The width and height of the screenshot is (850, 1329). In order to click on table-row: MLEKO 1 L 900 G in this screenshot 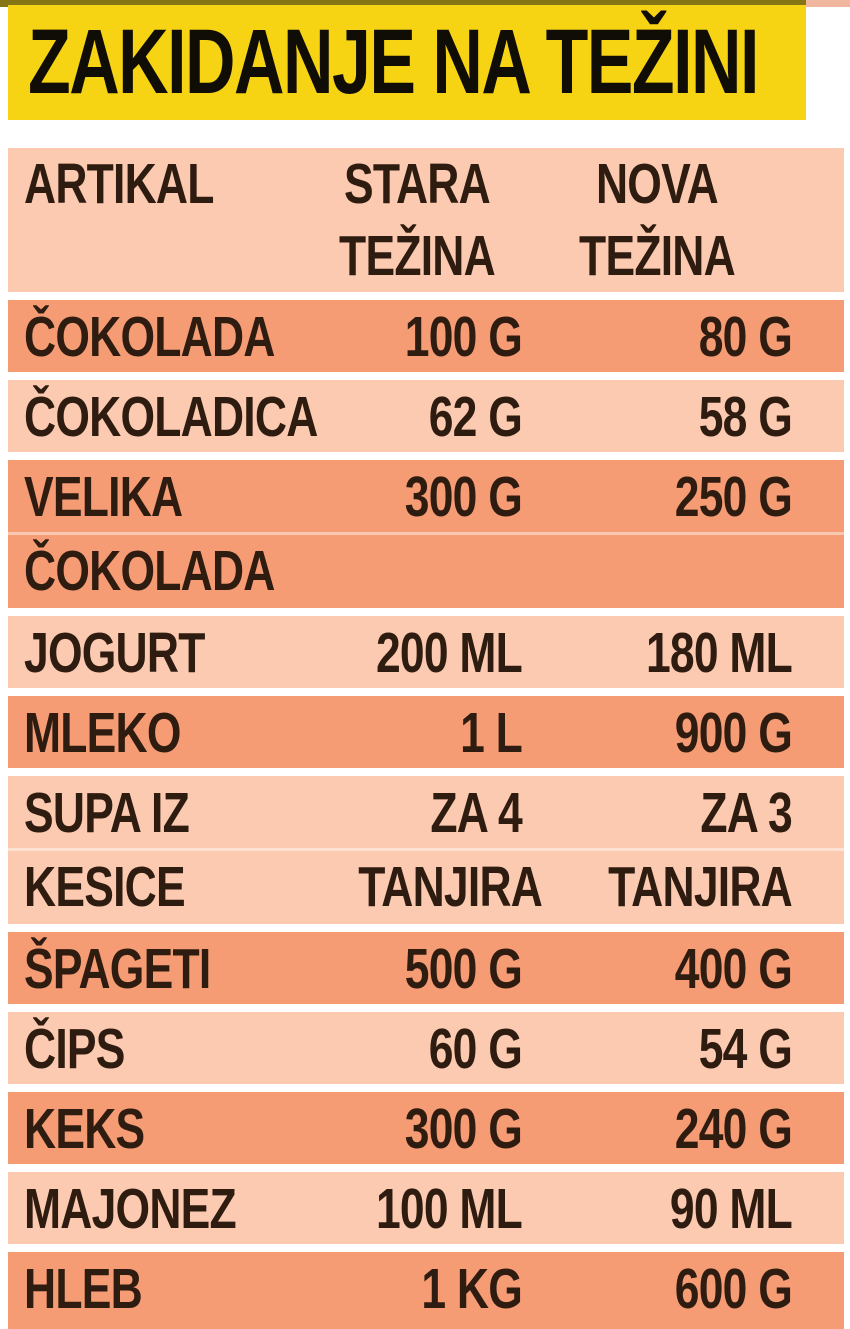, I will do `click(426, 732)`.